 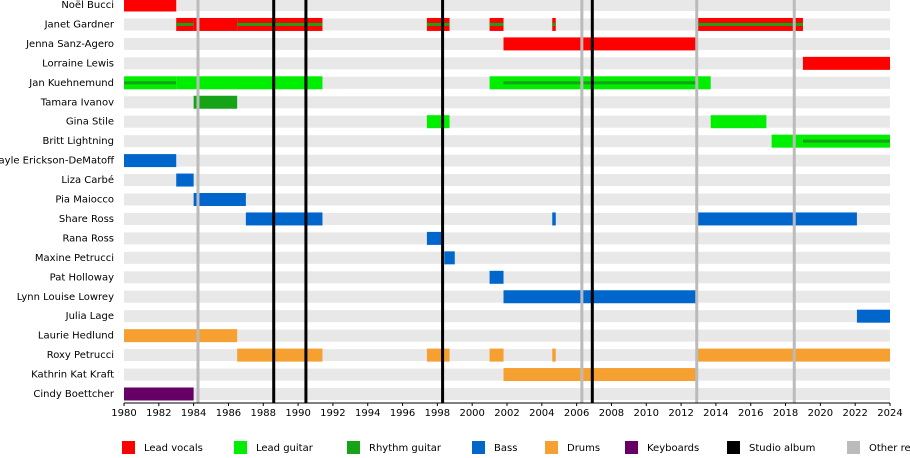 What do you see at coordinates (583, 448) in the screenshot?
I see `legend-label: Drums` at bounding box center [583, 448].